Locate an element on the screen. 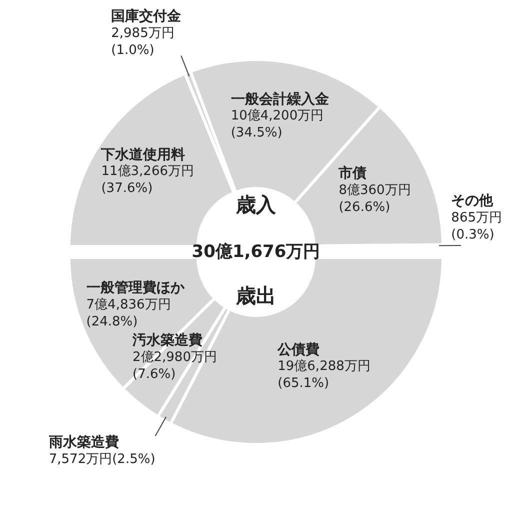 The width and height of the screenshot is (512, 506). slice-label: 雨水築造費 is located at coordinates (83, 442).